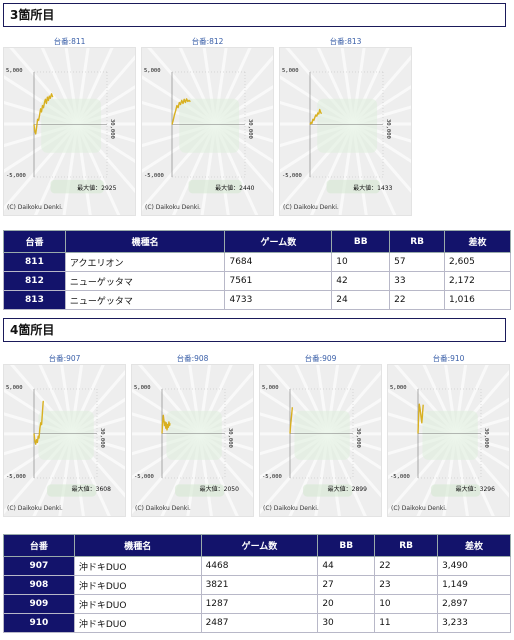 The width and height of the screenshot is (514, 640). I want to click on graph-label: 台番:909, so click(320, 358).